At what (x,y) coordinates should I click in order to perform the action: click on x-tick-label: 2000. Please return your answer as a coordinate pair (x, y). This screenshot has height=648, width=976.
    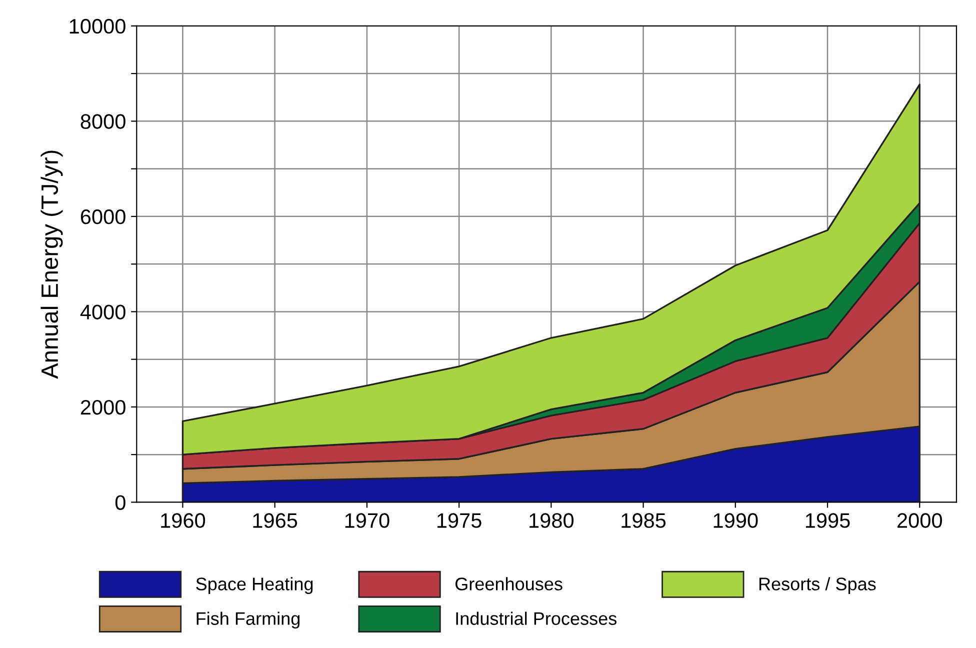
    Looking at the image, I should click on (920, 520).